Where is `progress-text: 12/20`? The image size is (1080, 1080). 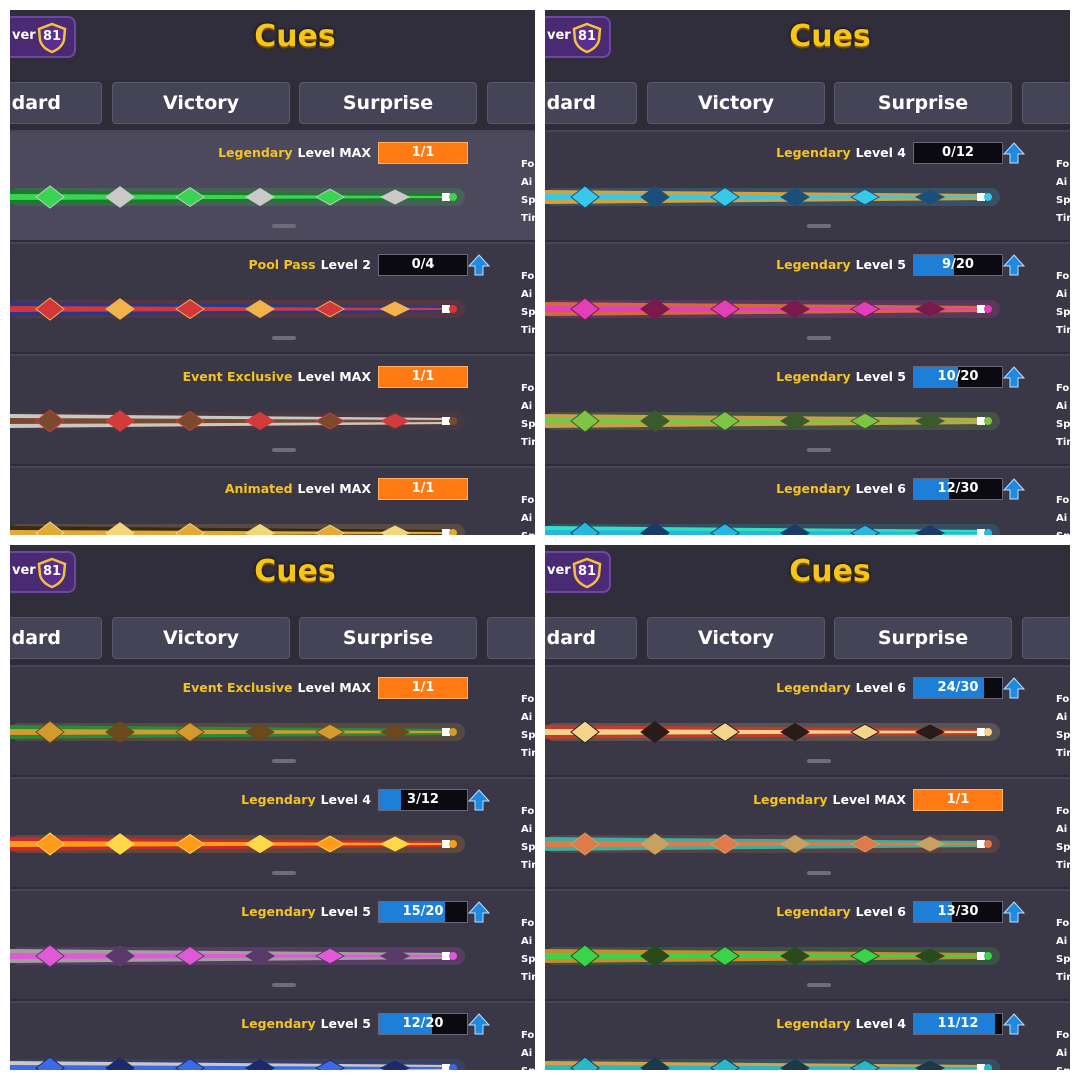
progress-text: 12/20 is located at coordinates (423, 1023).